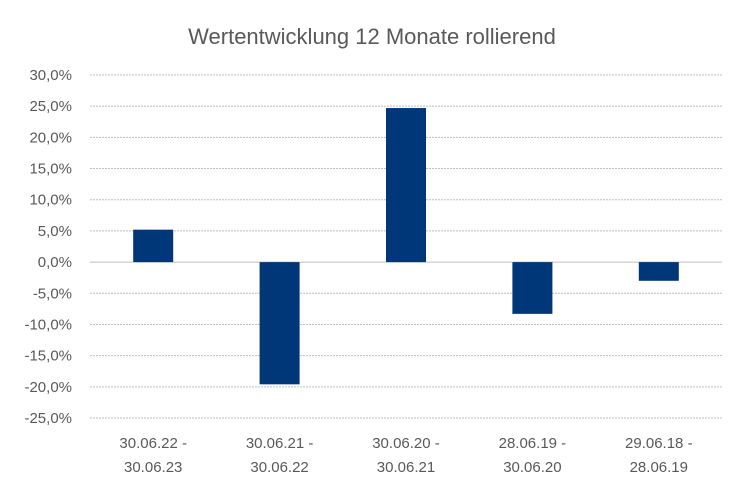 The height and width of the screenshot is (496, 744). Describe the element at coordinates (50, 200) in the screenshot. I see `y-tick-label: 10,0%` at that location.